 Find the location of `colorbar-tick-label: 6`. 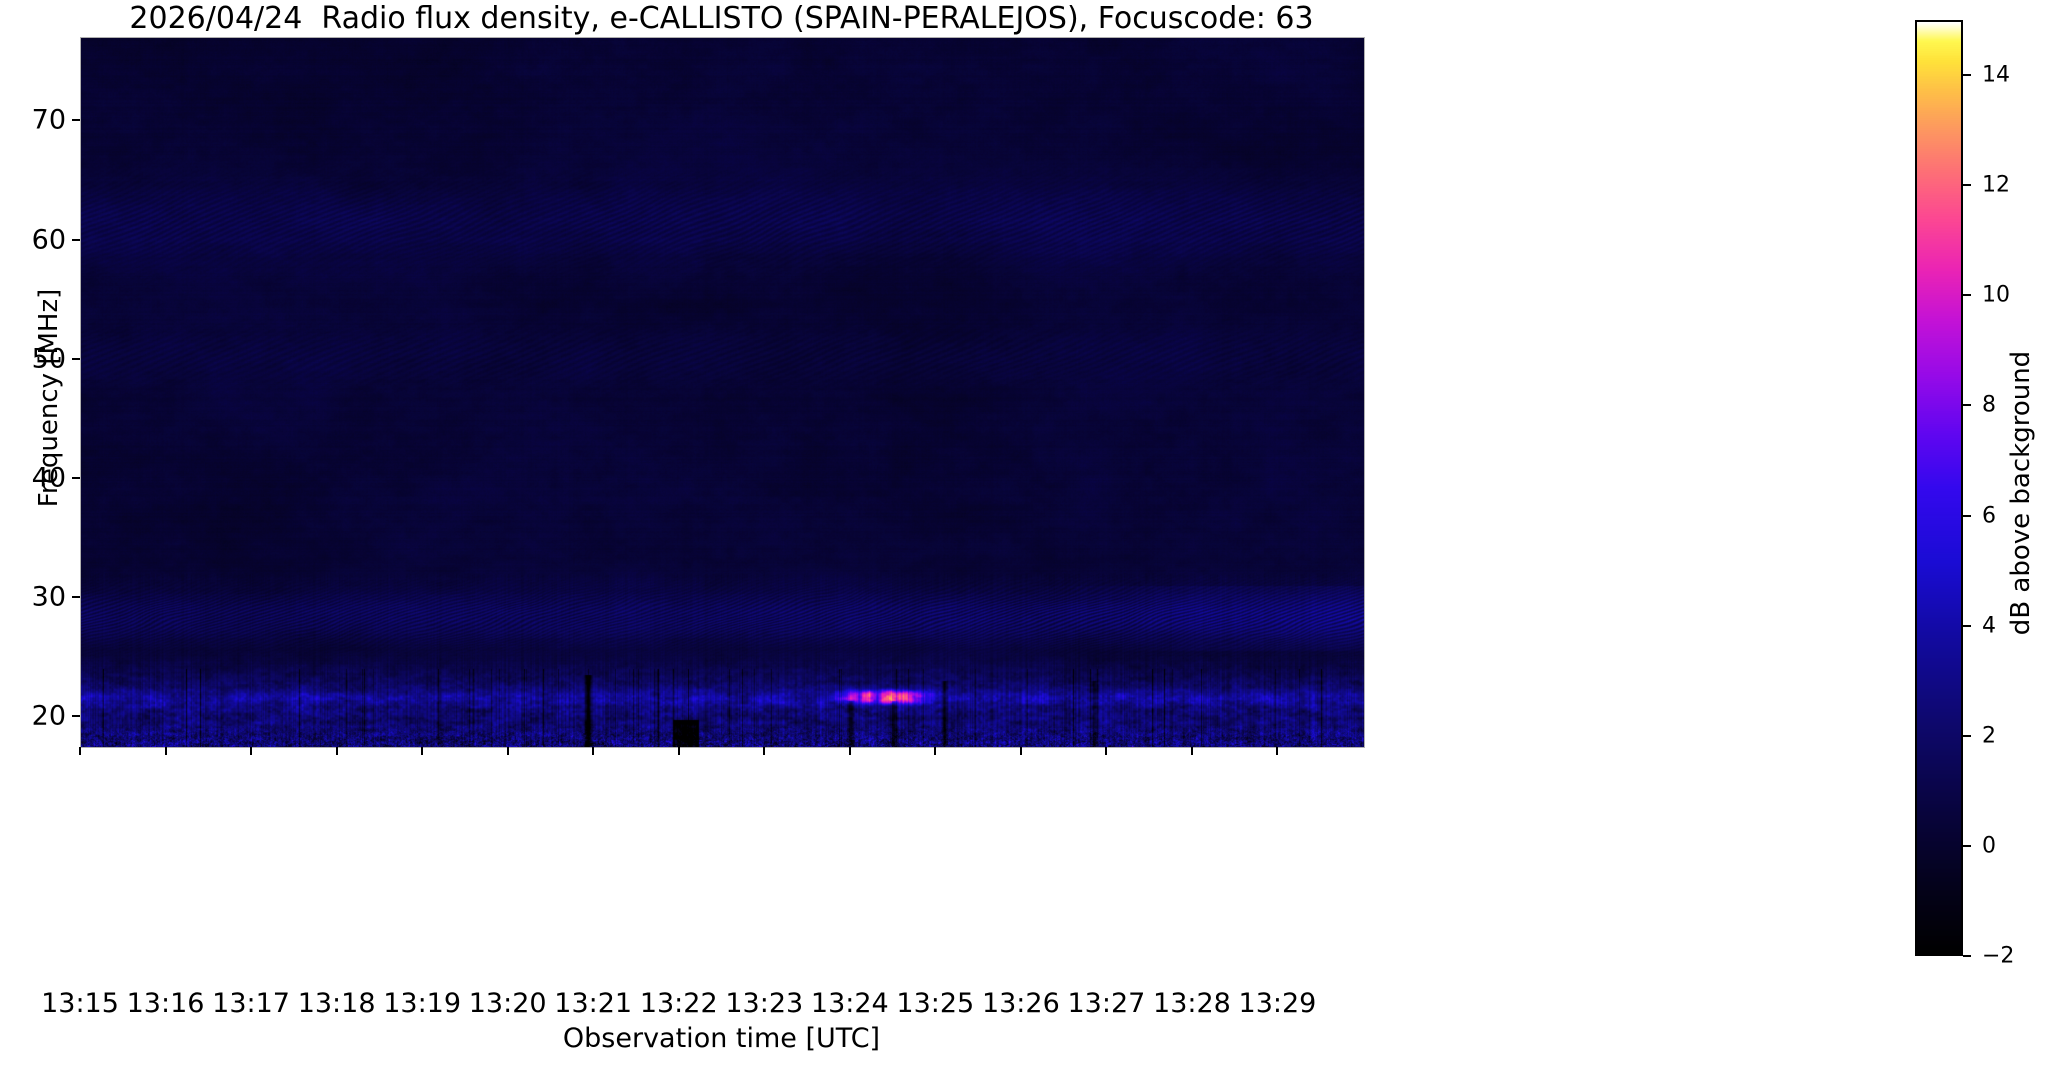

colorbar-tick-label: 6 is located at coordinates (1989, 516).